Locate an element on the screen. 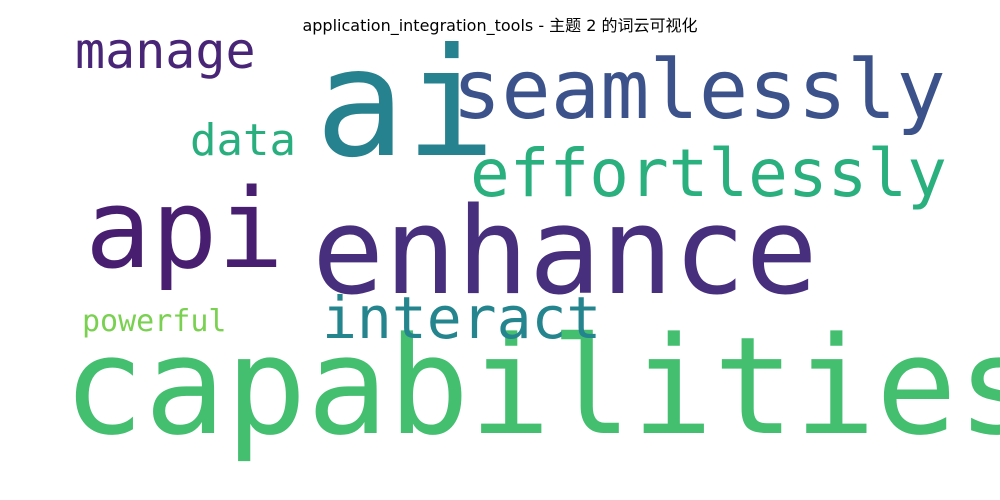 This screenshot has height=500, width=1000. word-seamlessly: seamlessly is located at coordinates (699, 90).